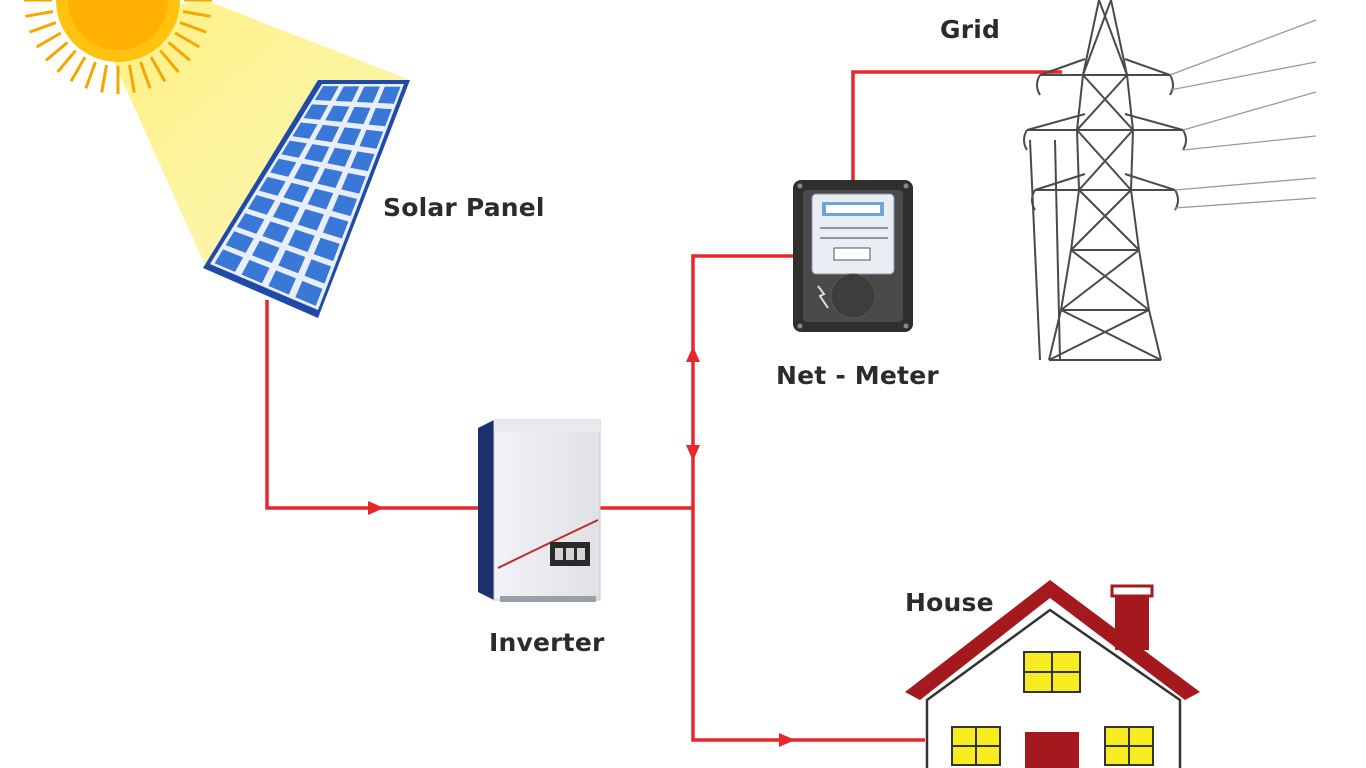  What do you see at coordinates (306, 199) in the screenshot?
I see `solar-panel-icon` at bounding box center [306, 199].